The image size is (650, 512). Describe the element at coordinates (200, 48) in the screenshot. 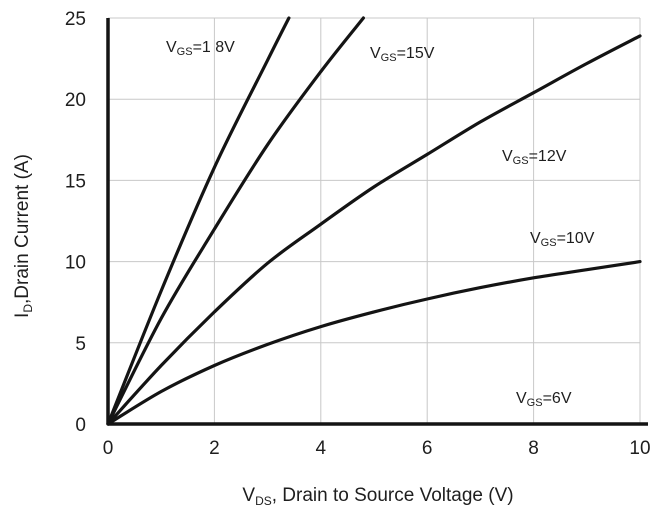

I see `series-label-0: VGS=1 8V` at that location.